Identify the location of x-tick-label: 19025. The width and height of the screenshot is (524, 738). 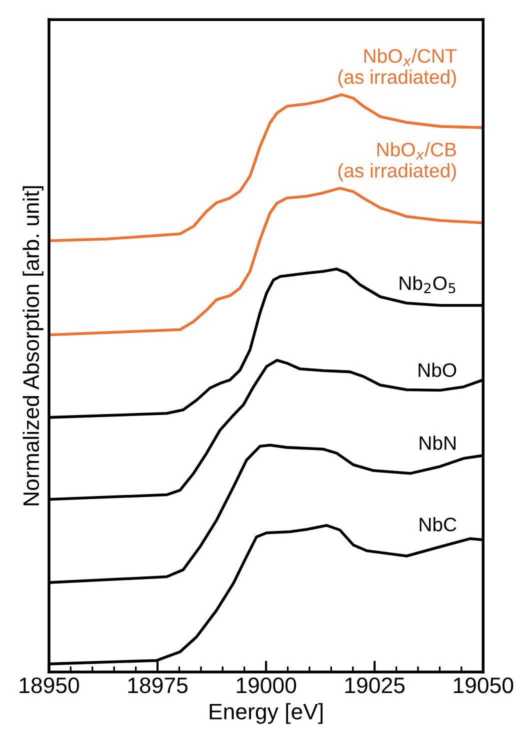
(375, 685).